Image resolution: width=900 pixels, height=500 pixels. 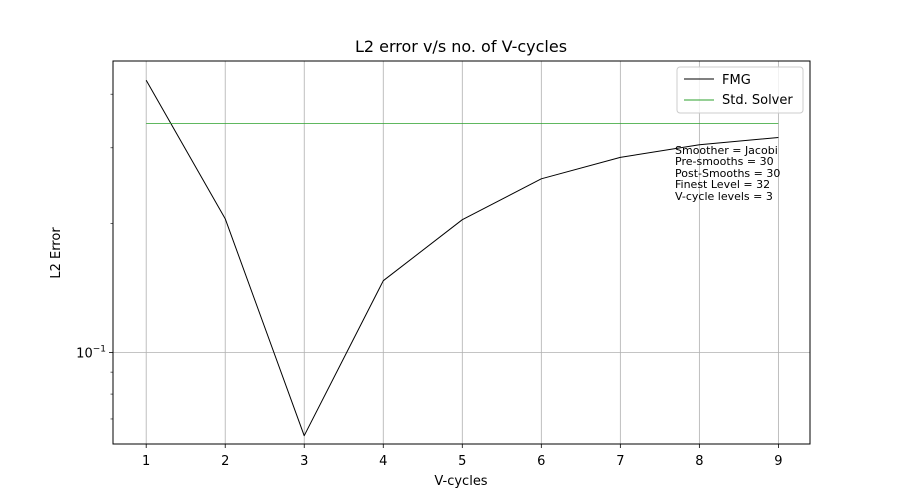 What do you see at coordinates (461, 46) in the screenshot?
I see `chart-title: L2 error v/s no. of V-cycles` at bounding box center [461, 46].